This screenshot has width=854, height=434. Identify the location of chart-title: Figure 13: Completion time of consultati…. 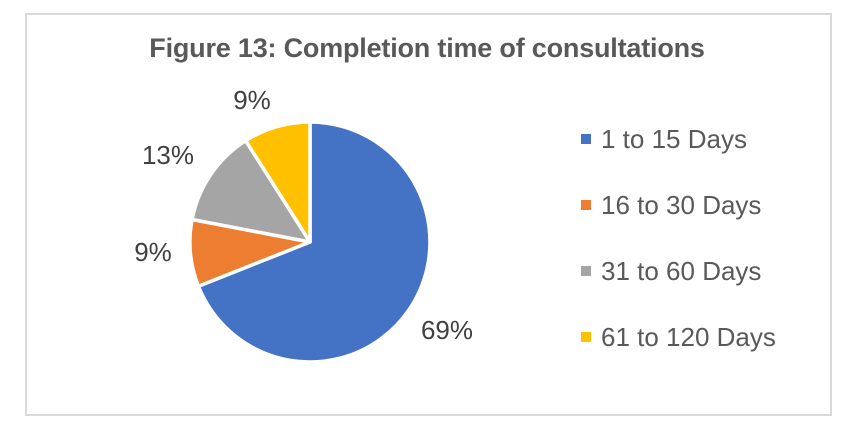
(427, 48).